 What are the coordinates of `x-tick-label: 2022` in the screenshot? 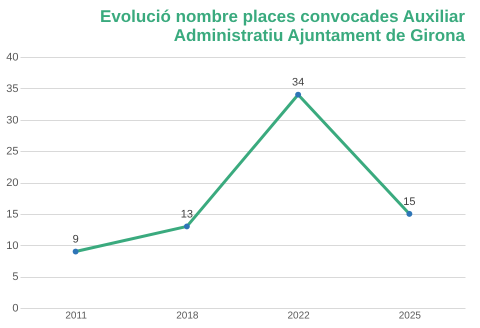 It's located at (299, 316).